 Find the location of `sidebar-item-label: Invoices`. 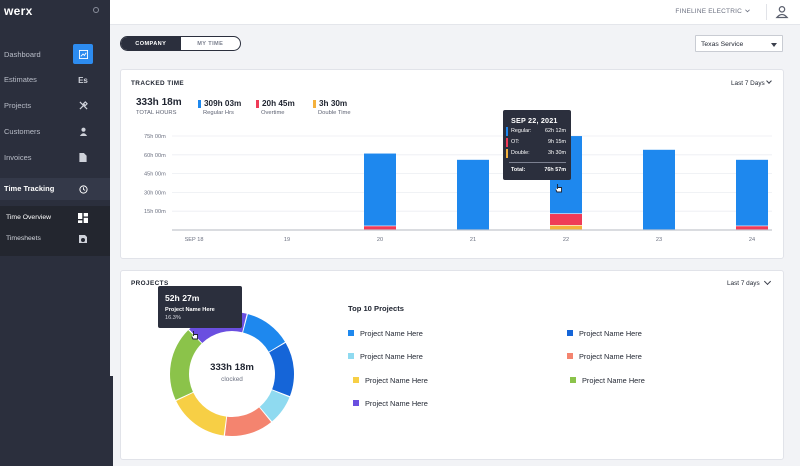

sidebar-item-label: Invoices is located at coordinates (18, 157).